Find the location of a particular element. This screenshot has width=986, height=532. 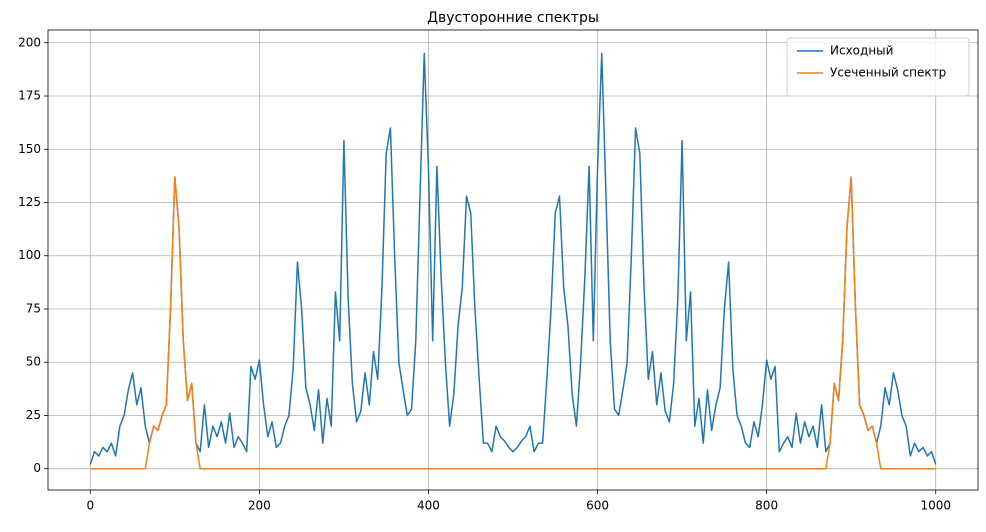

y-tick-label: 150 is located at coordinates (29, 149).